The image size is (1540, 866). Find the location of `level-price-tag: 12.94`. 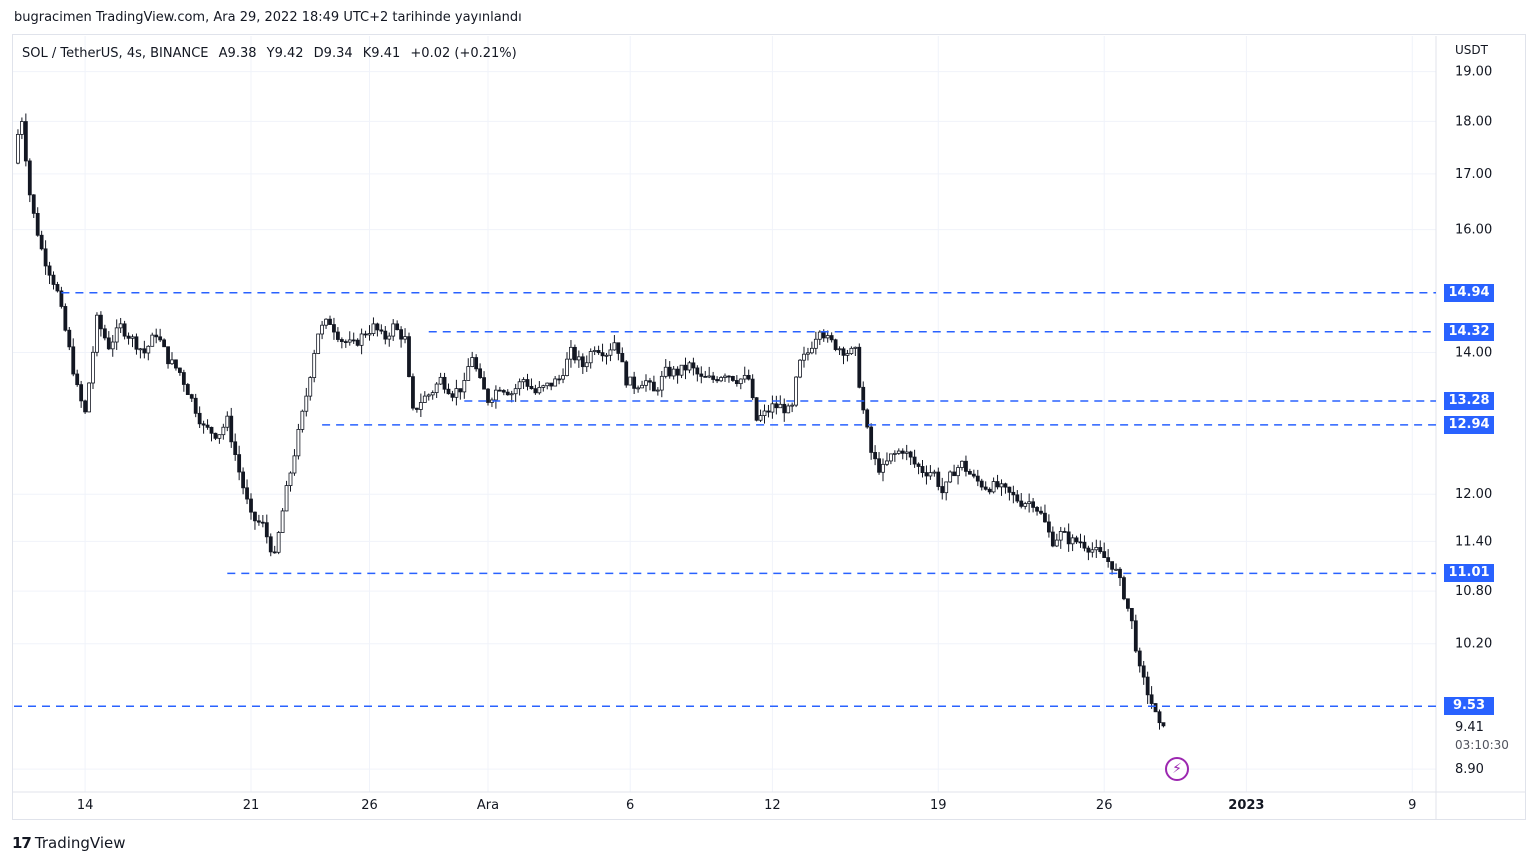

level-price-tag: 12.94 is located at coordinates (1469, 424).